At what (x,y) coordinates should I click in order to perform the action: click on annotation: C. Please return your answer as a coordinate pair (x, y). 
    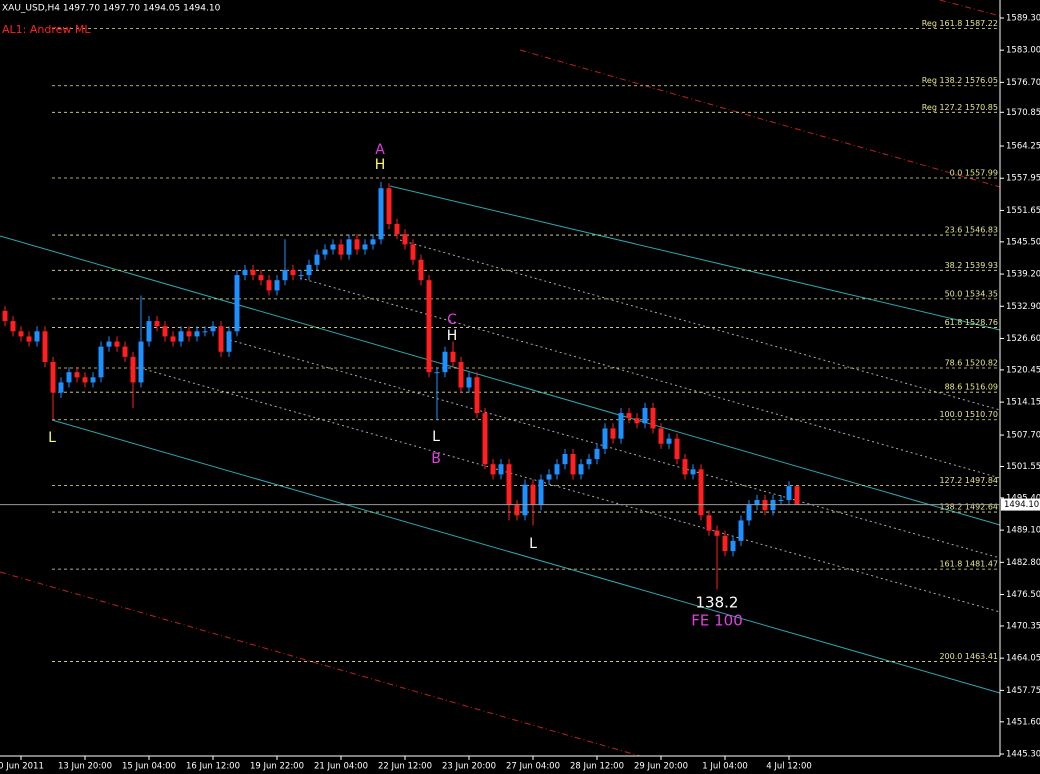
    Looking at the image, I should click on (452, 320).